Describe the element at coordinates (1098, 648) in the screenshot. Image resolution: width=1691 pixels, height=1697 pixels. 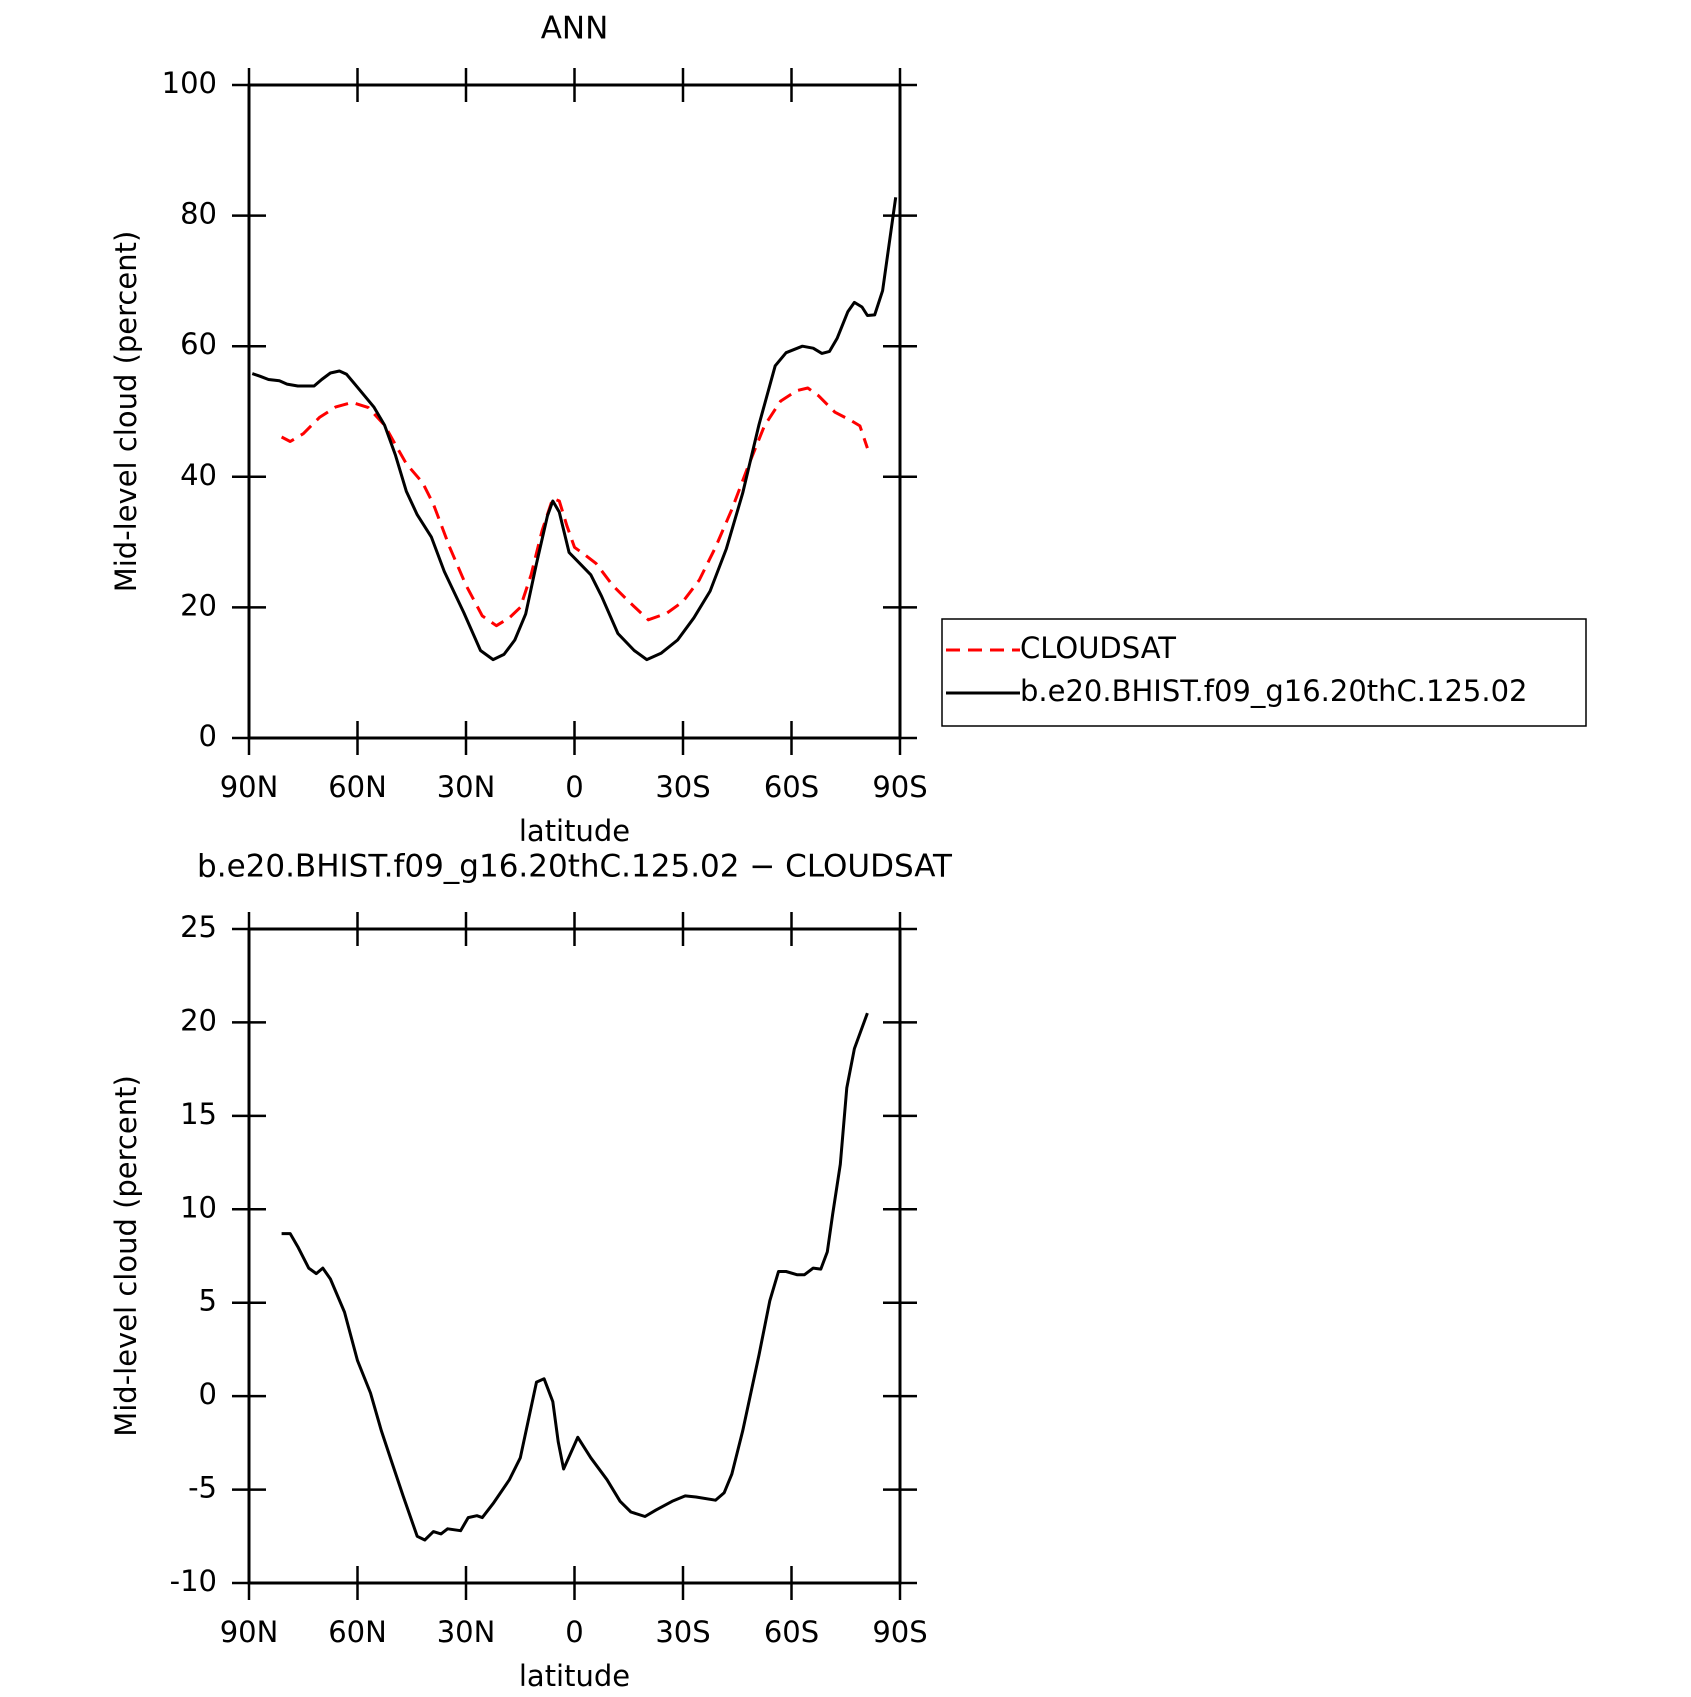
I see `legend-label: CLOUDSAT` at that location.